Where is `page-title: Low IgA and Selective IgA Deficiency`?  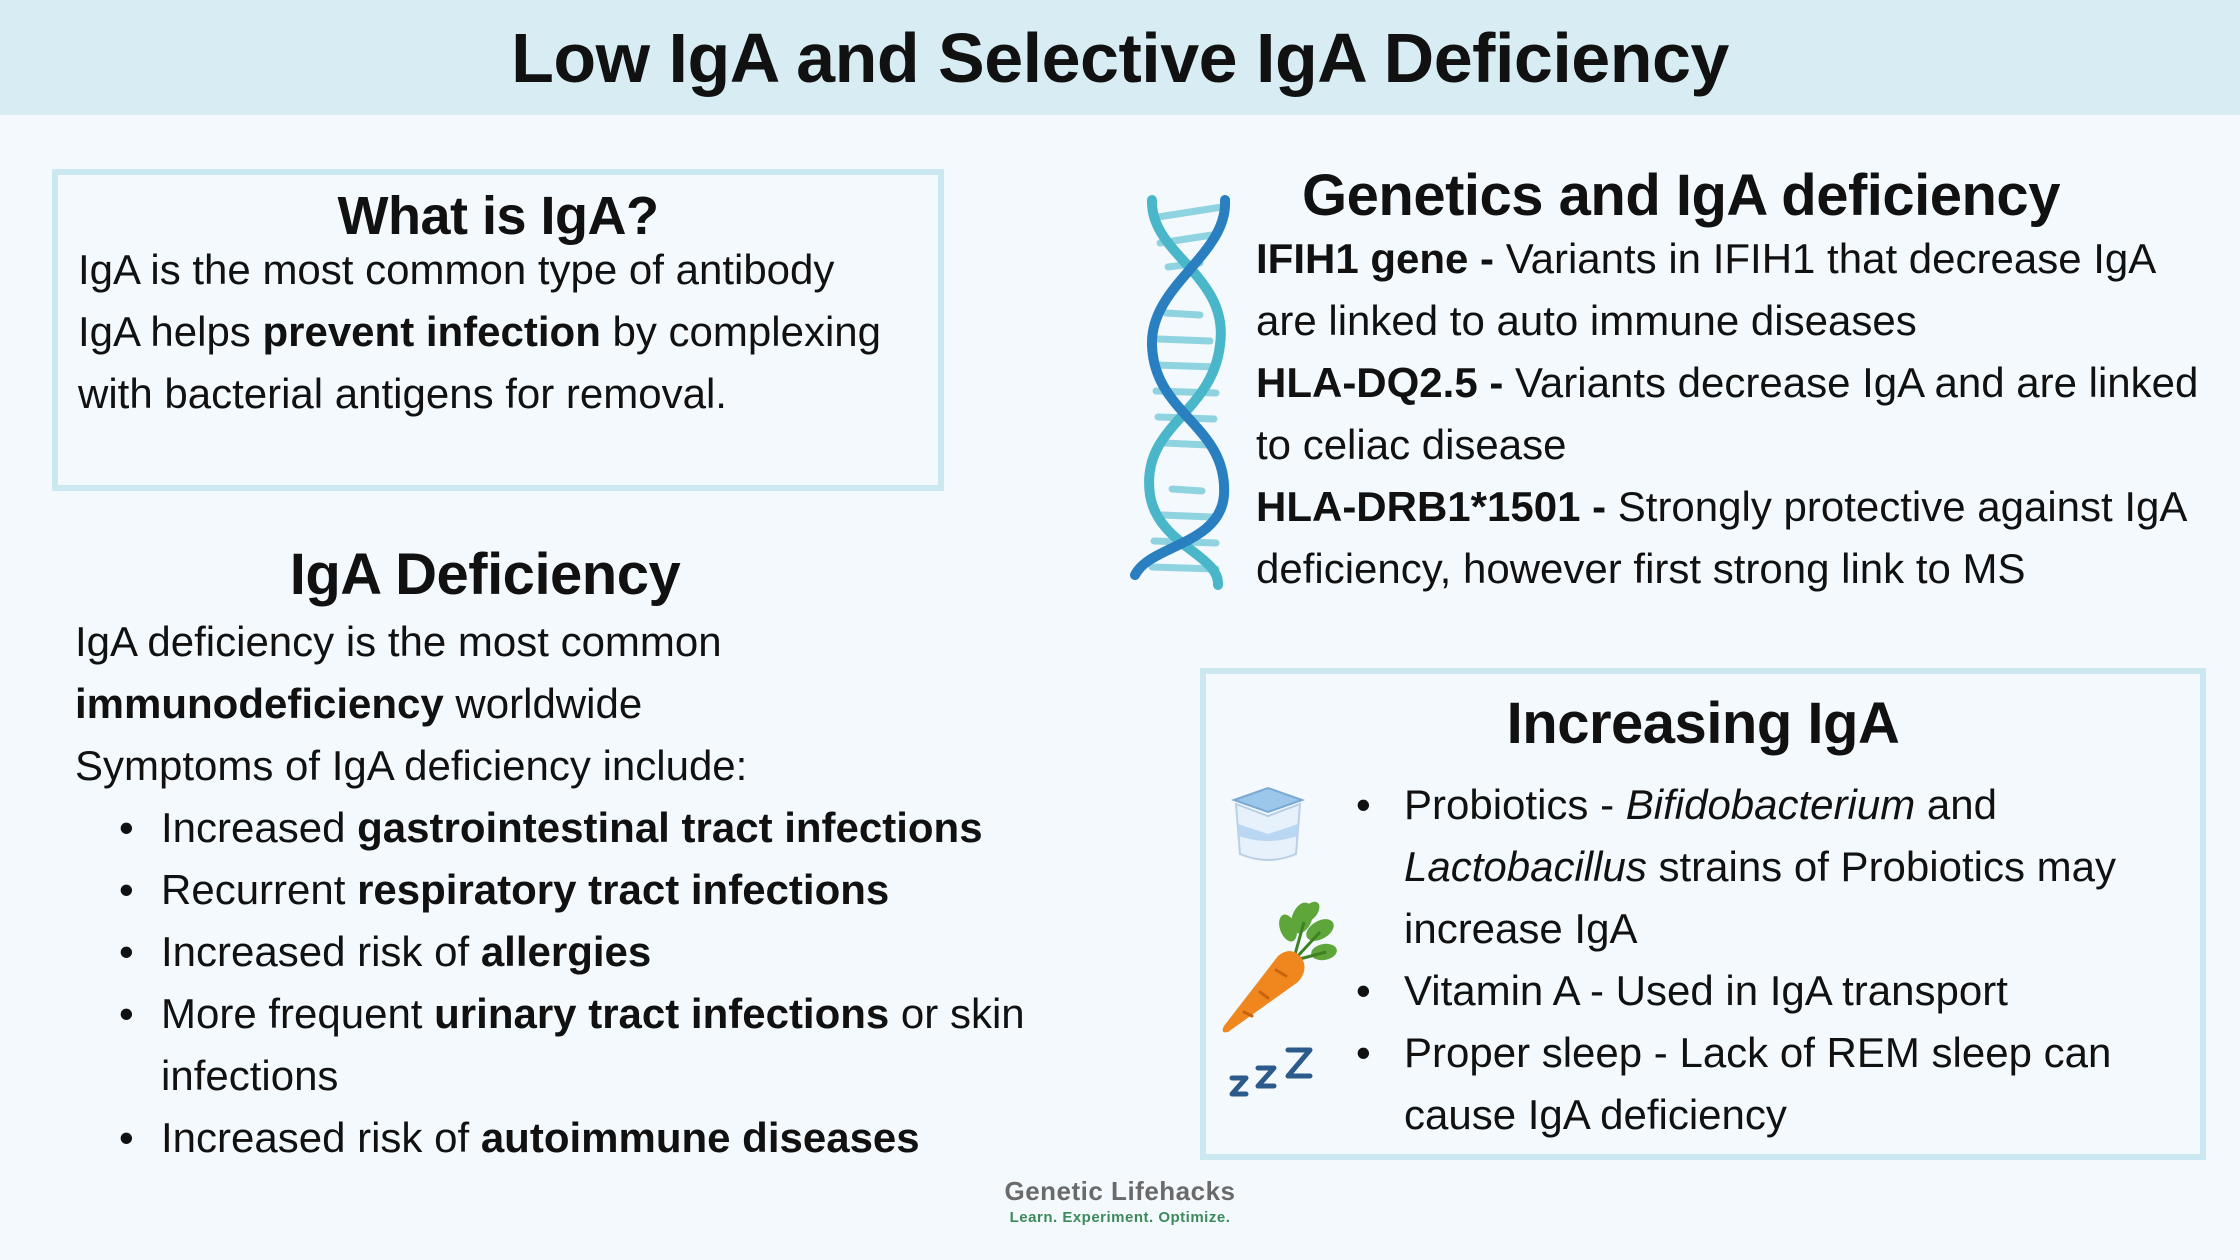 page-title: Low IgA and Selective IgA Deficiency is located at coordinates (1120, 57).